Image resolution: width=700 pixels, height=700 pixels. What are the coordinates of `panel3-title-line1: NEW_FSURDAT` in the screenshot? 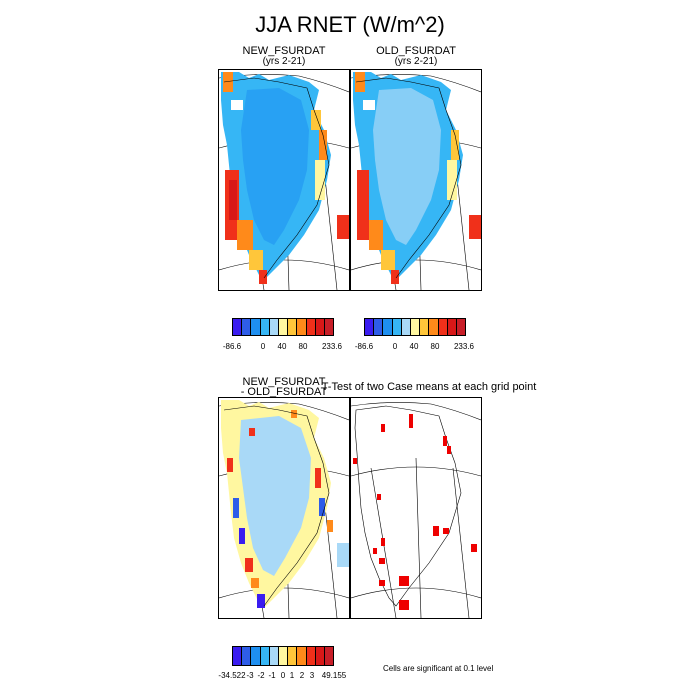 It's located at (284, 382).